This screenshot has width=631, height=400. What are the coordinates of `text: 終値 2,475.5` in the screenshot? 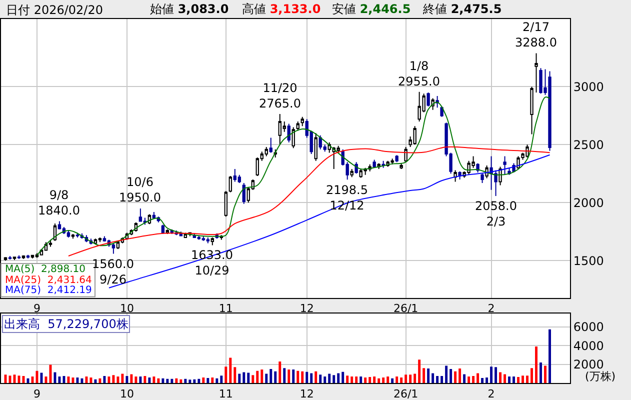 It's located at (462, 9).